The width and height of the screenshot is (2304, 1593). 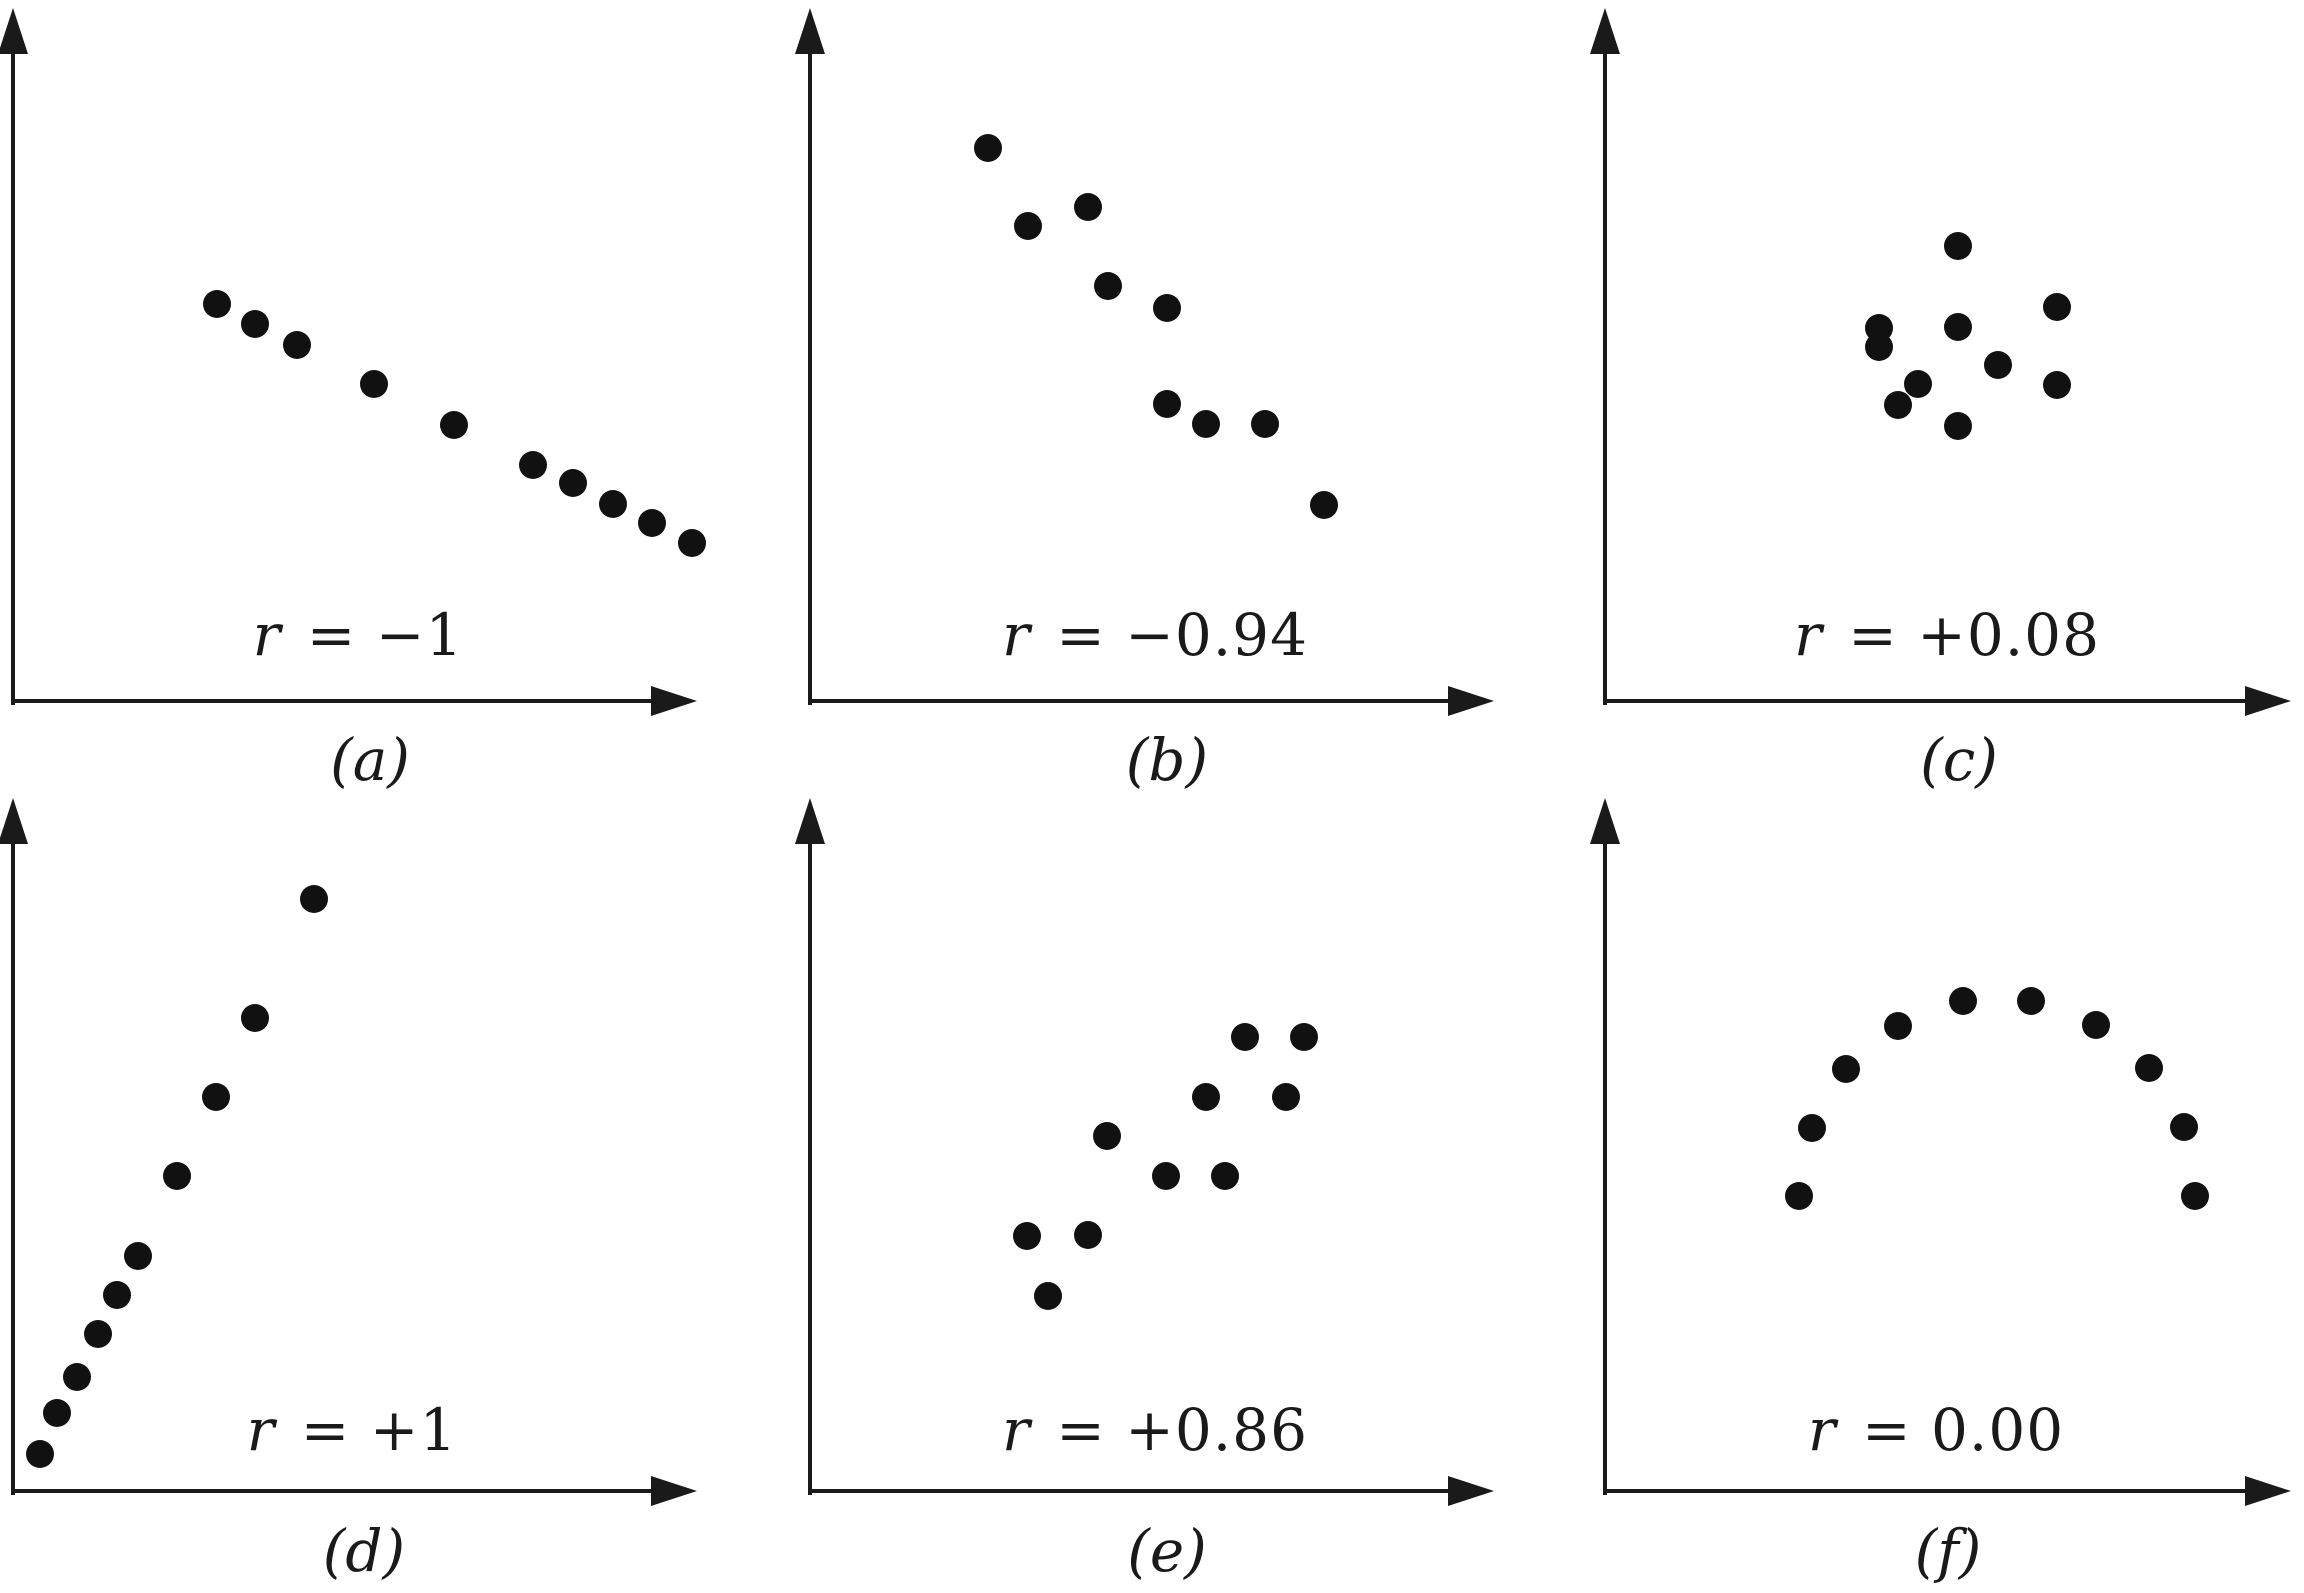 What do you see at coordinates (1172, 635) in the screenshot?
I see `r-value: = −0.94` at bounding box center [1172, 635].